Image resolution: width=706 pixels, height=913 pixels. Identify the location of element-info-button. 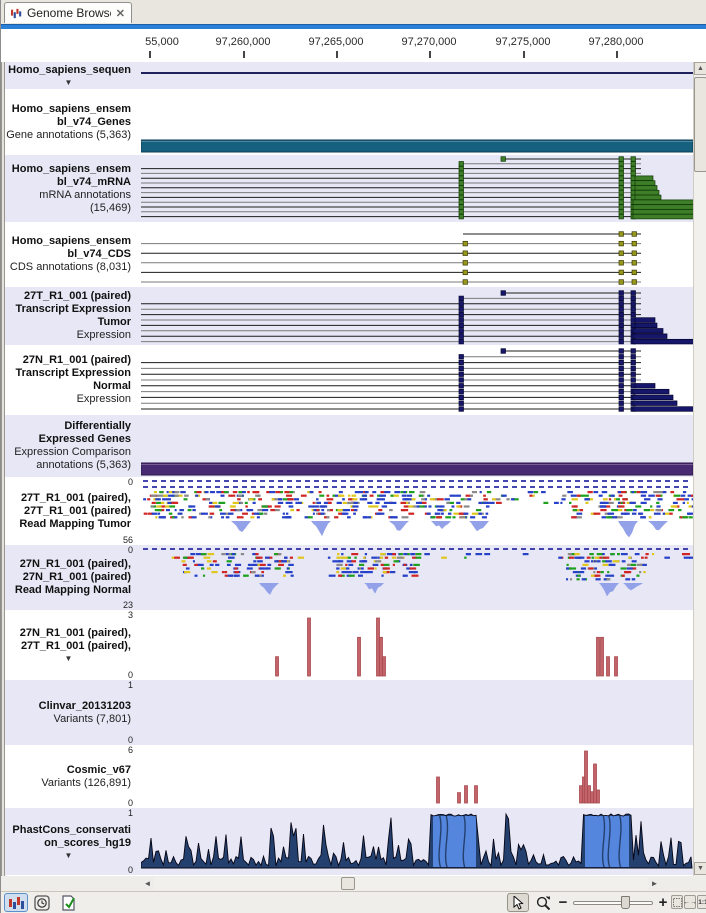
(68, 902).